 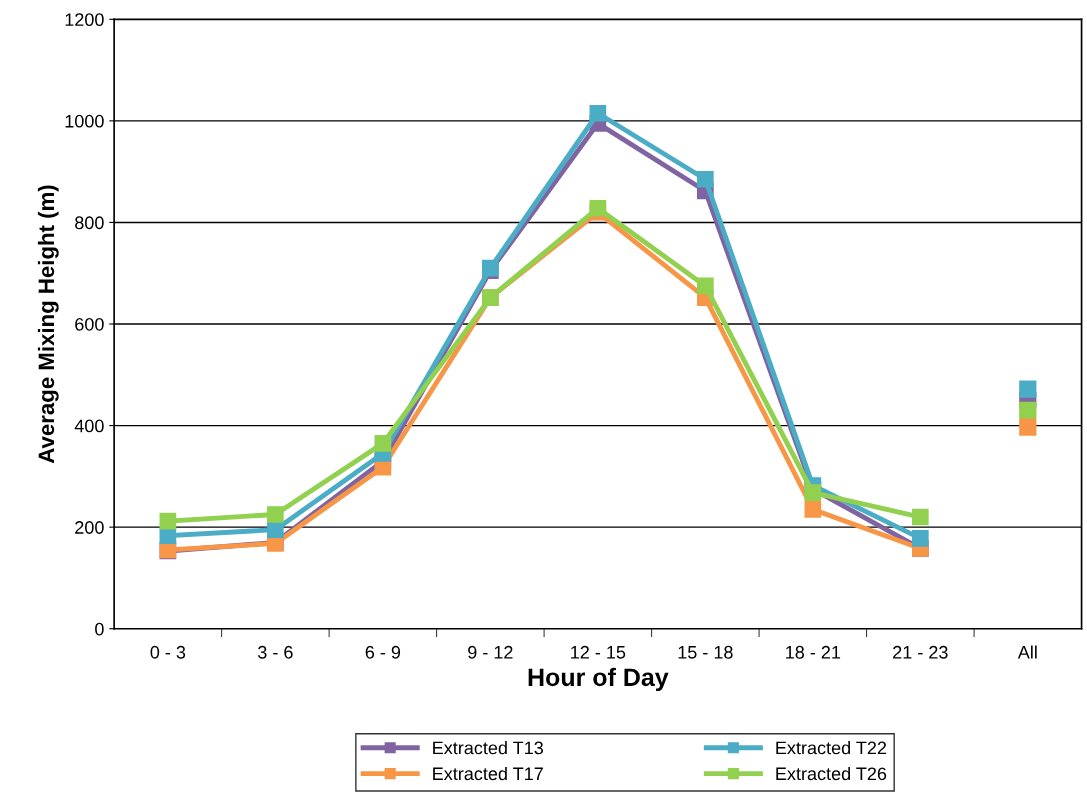 I want to click on y-axis-title: Average Mixing Height (m), so click(x=48, y=324).